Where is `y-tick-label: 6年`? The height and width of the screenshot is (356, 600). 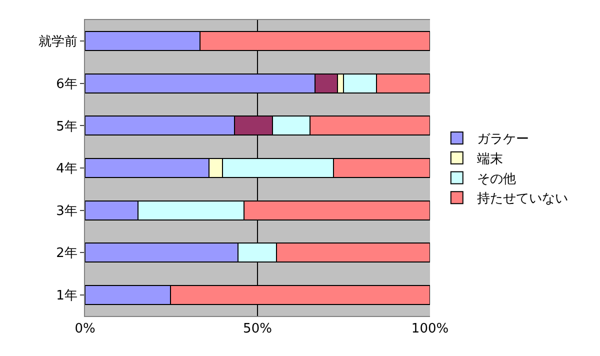
y-tick-label: 6年 is located at coordinates (67, 84).